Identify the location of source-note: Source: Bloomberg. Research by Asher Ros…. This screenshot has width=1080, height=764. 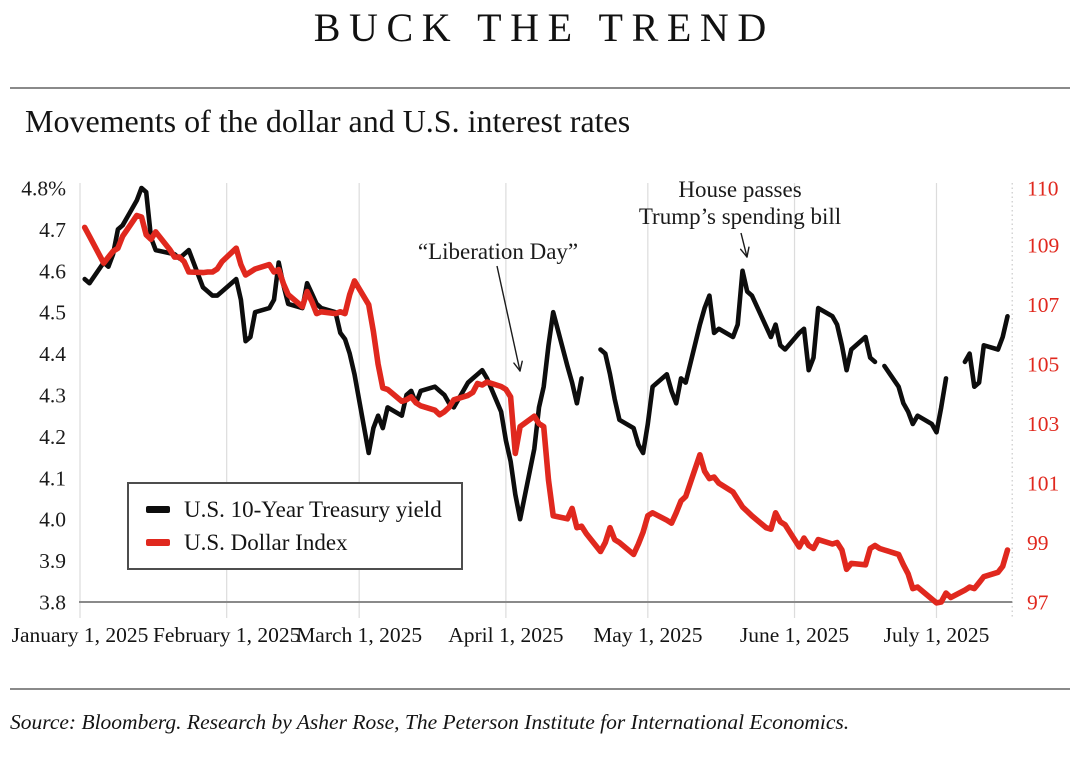
(430, 722).